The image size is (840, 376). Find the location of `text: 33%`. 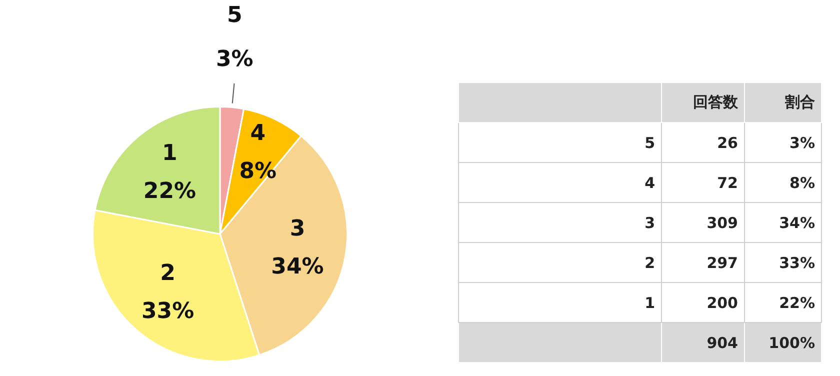

text: 33% is located at coordinates (797, 263).